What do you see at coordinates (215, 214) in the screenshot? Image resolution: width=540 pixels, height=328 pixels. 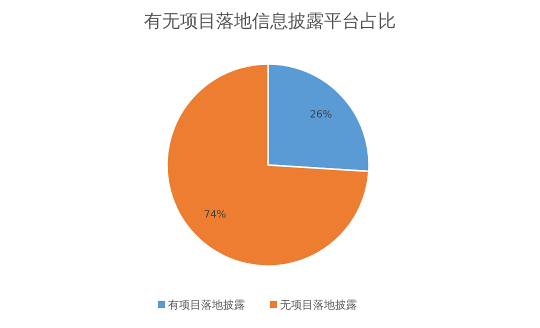 I see `data-label: 74%` at bounding box center [215, 214].